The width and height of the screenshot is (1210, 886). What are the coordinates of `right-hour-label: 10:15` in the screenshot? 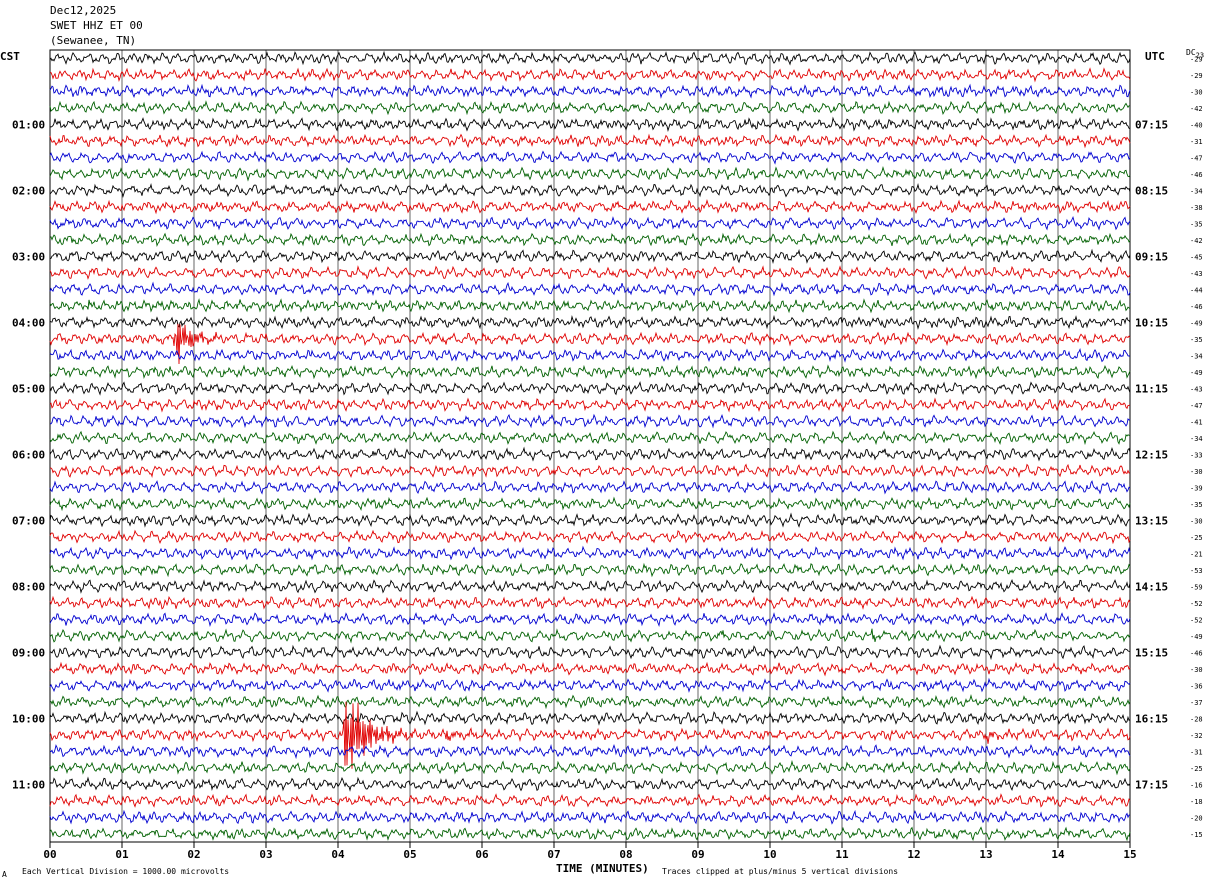 It's located at (1151, 322).